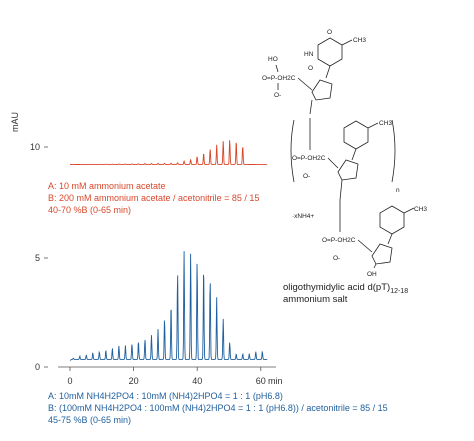  Describe the element at coordinates (382, 254) in the screenshot. I see `sugar-ring-bot` at that location.